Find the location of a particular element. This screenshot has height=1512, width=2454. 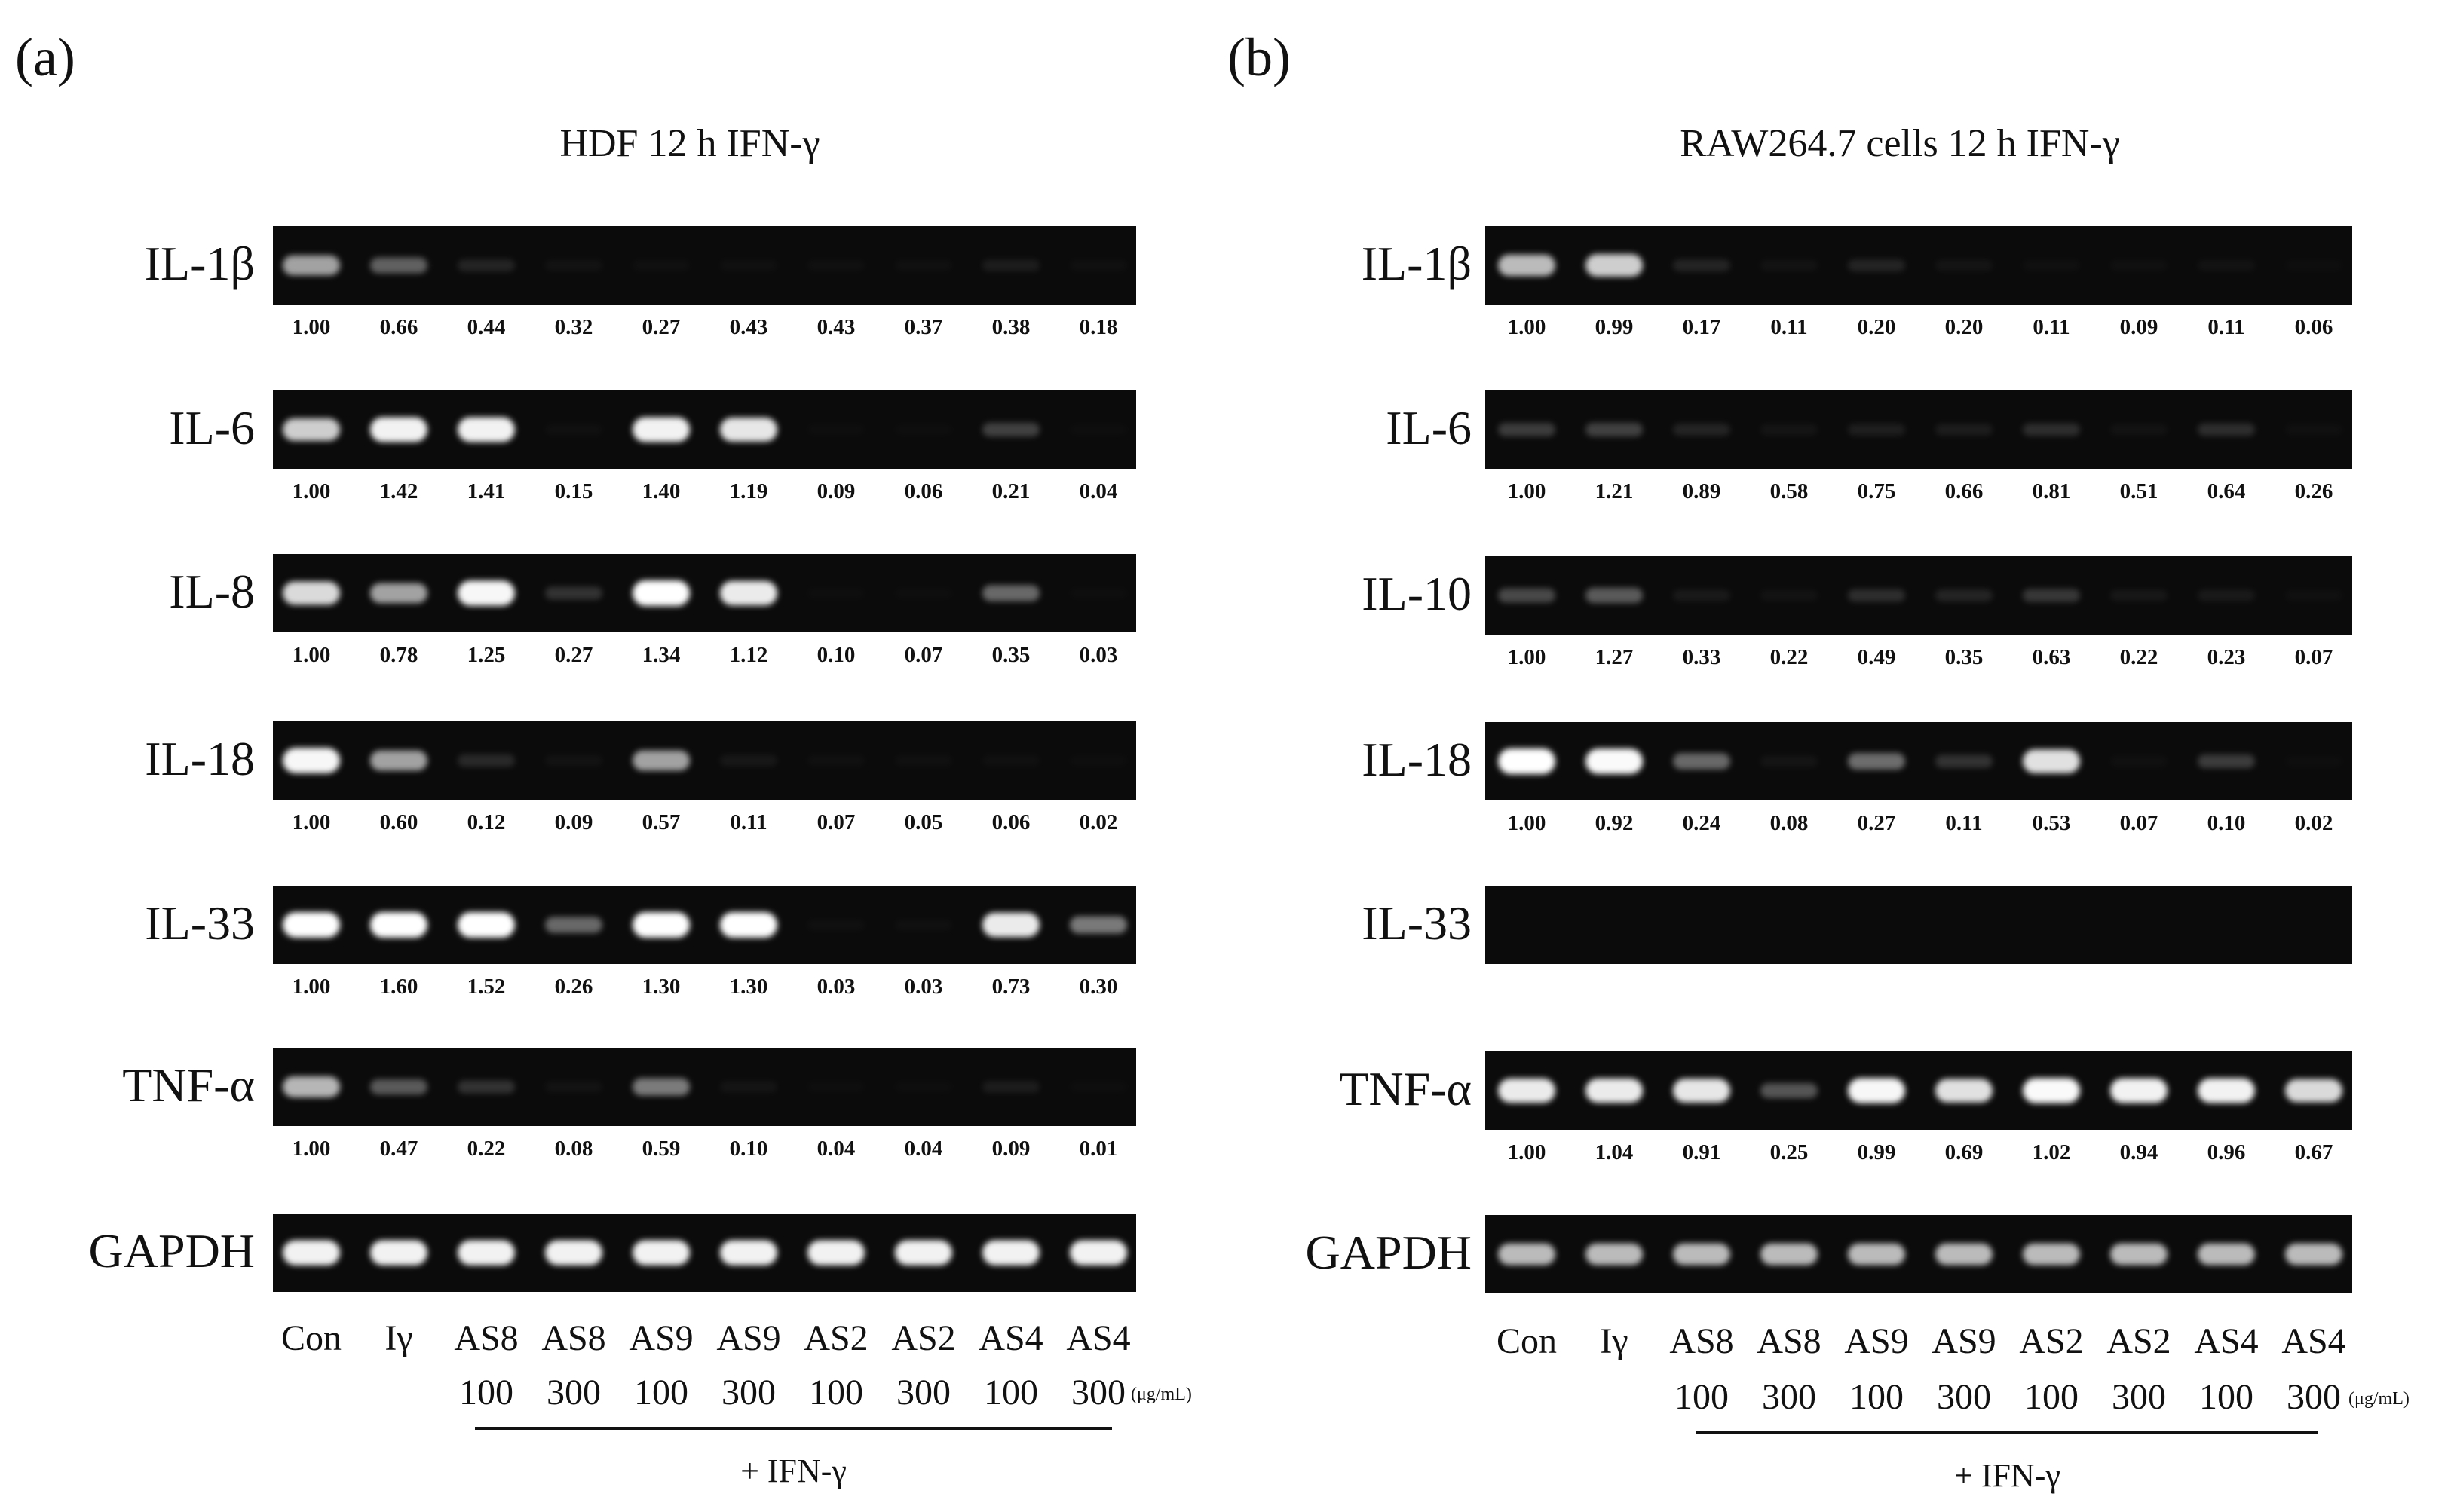

gel-gapdh is located at coordinates (1918, 1254).